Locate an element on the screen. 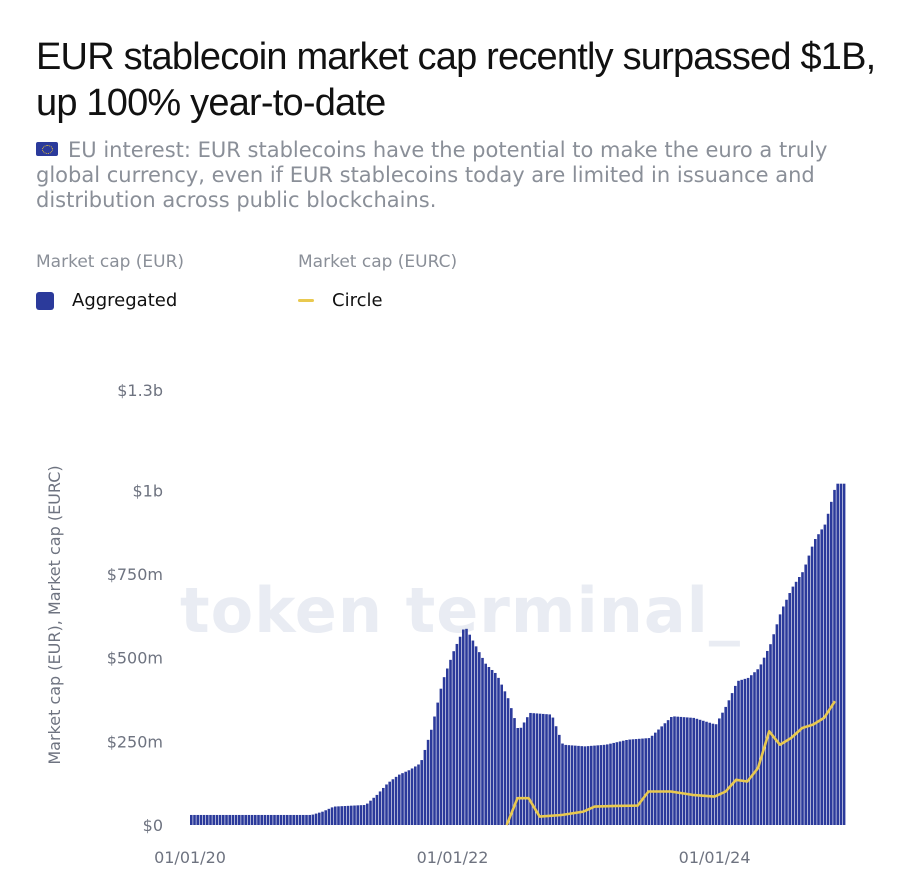 This screenshot has width=898, height=869. y-tick-label: $1.3b is located at coordinates (140, 390).